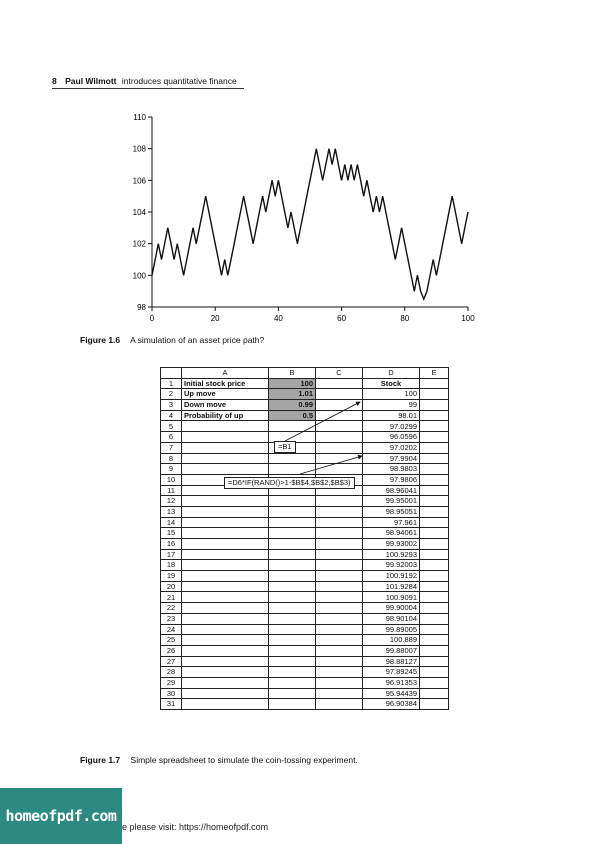  I want to click on cell-d: 100.9293, so click(391, 554).